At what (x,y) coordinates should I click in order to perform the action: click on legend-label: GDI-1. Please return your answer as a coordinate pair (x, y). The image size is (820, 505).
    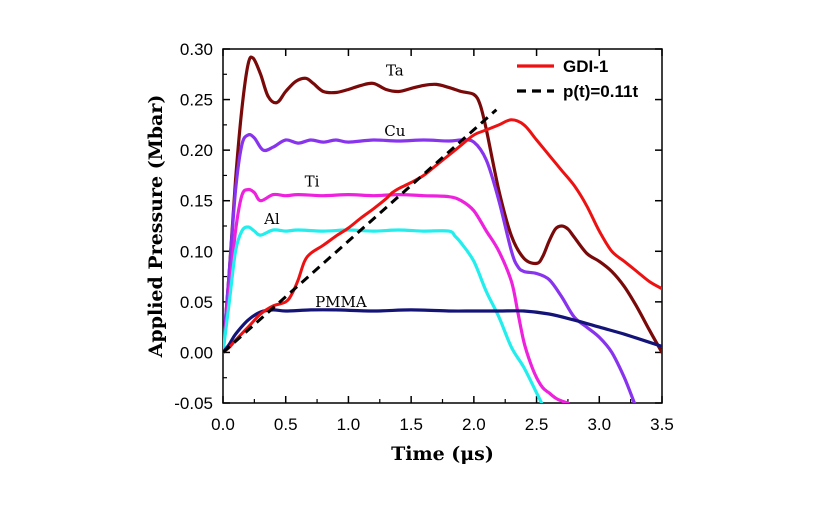
    Looking at the image, I should click on (585, 66).